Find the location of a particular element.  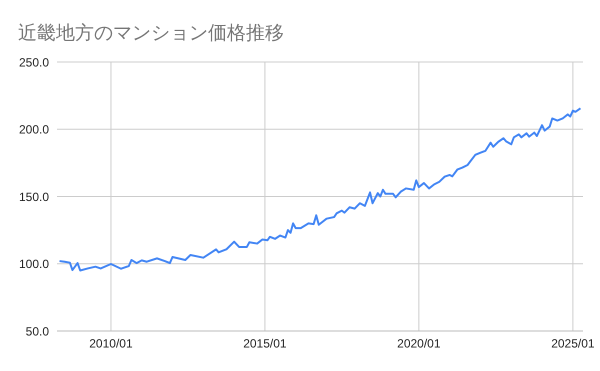

y-tick-label: 150.0 is located at coordinates (34, 197).